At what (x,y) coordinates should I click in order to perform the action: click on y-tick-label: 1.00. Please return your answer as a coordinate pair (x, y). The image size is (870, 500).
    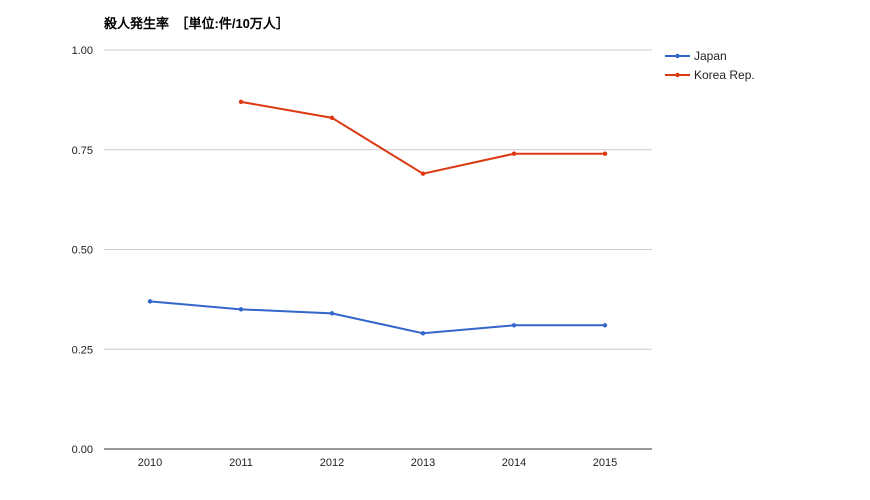
    Looking at the image, I should click on (82, 51).